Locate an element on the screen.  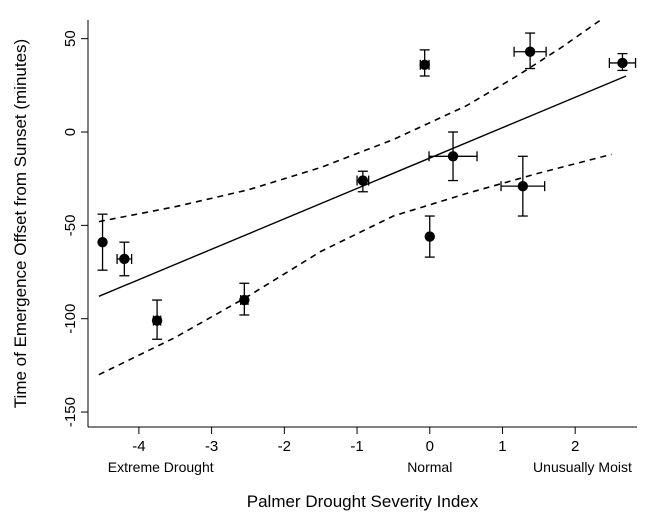
x-axis-title: Palmer Drought Severity Index is located at coordinates (363, 501).